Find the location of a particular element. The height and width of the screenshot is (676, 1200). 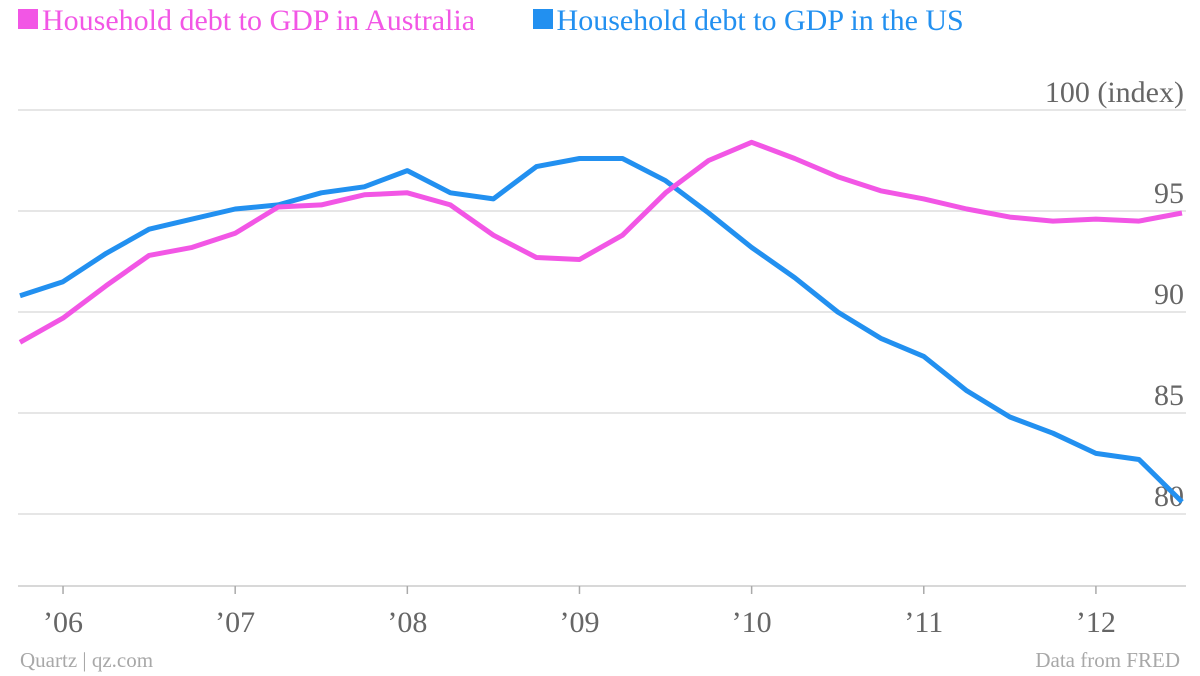

legend-swatch-australia is located at coordinates (28, 19).